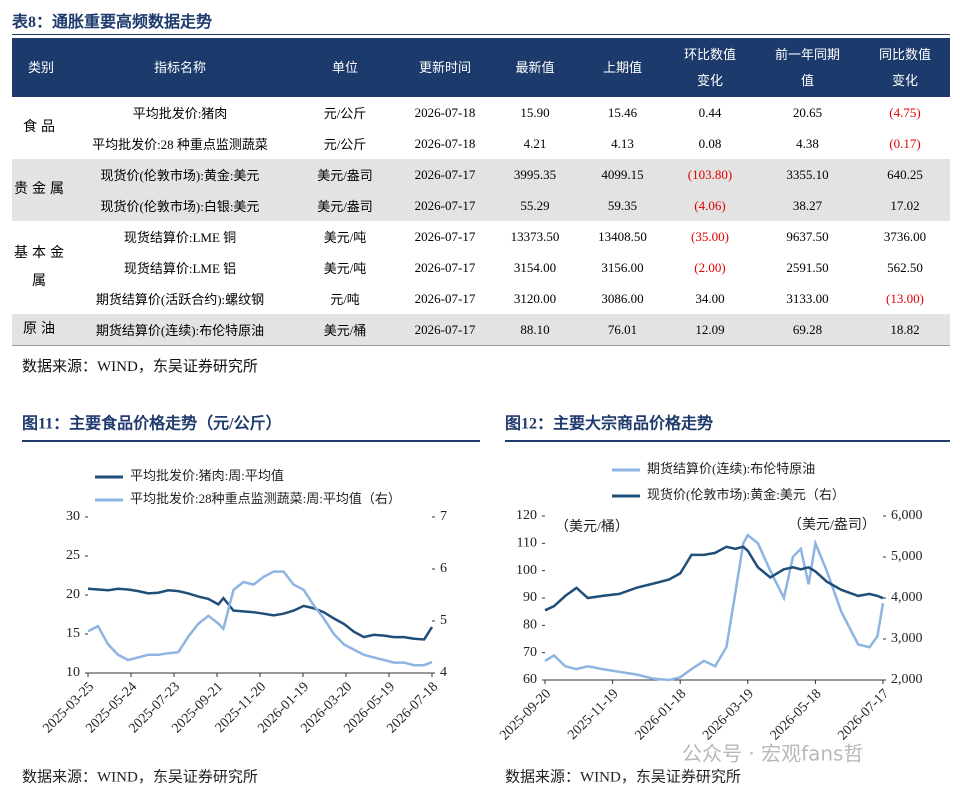 The width and height of the screenshot is (960, 796). What do you see at coordinates (905, 143) in the screenshot?
I see `table-cell: (0.17)` at bounding box center [905, 143].